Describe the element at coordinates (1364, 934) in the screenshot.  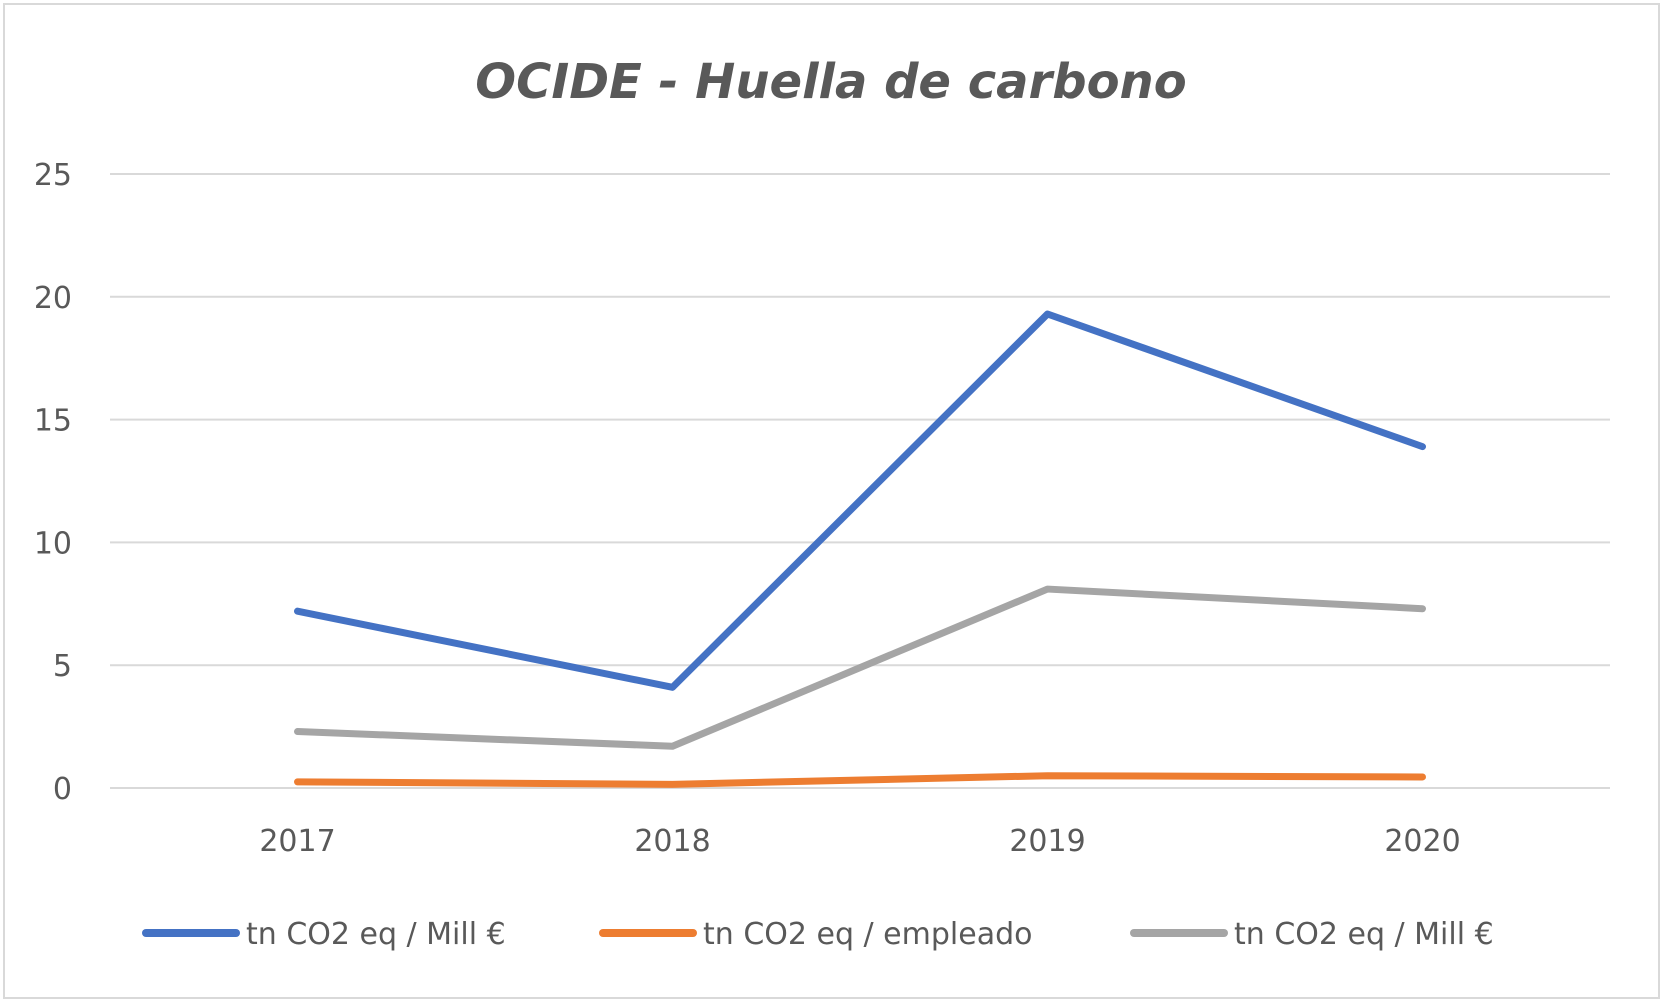
I see `legend-label-3: tn CO2 eq / Mill €` at that location.